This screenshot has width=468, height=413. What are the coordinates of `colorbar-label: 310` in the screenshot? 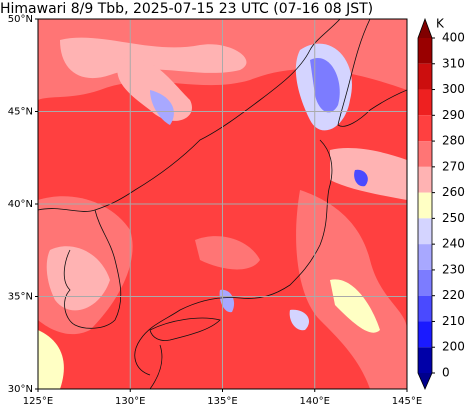 It's located at (453, 63).